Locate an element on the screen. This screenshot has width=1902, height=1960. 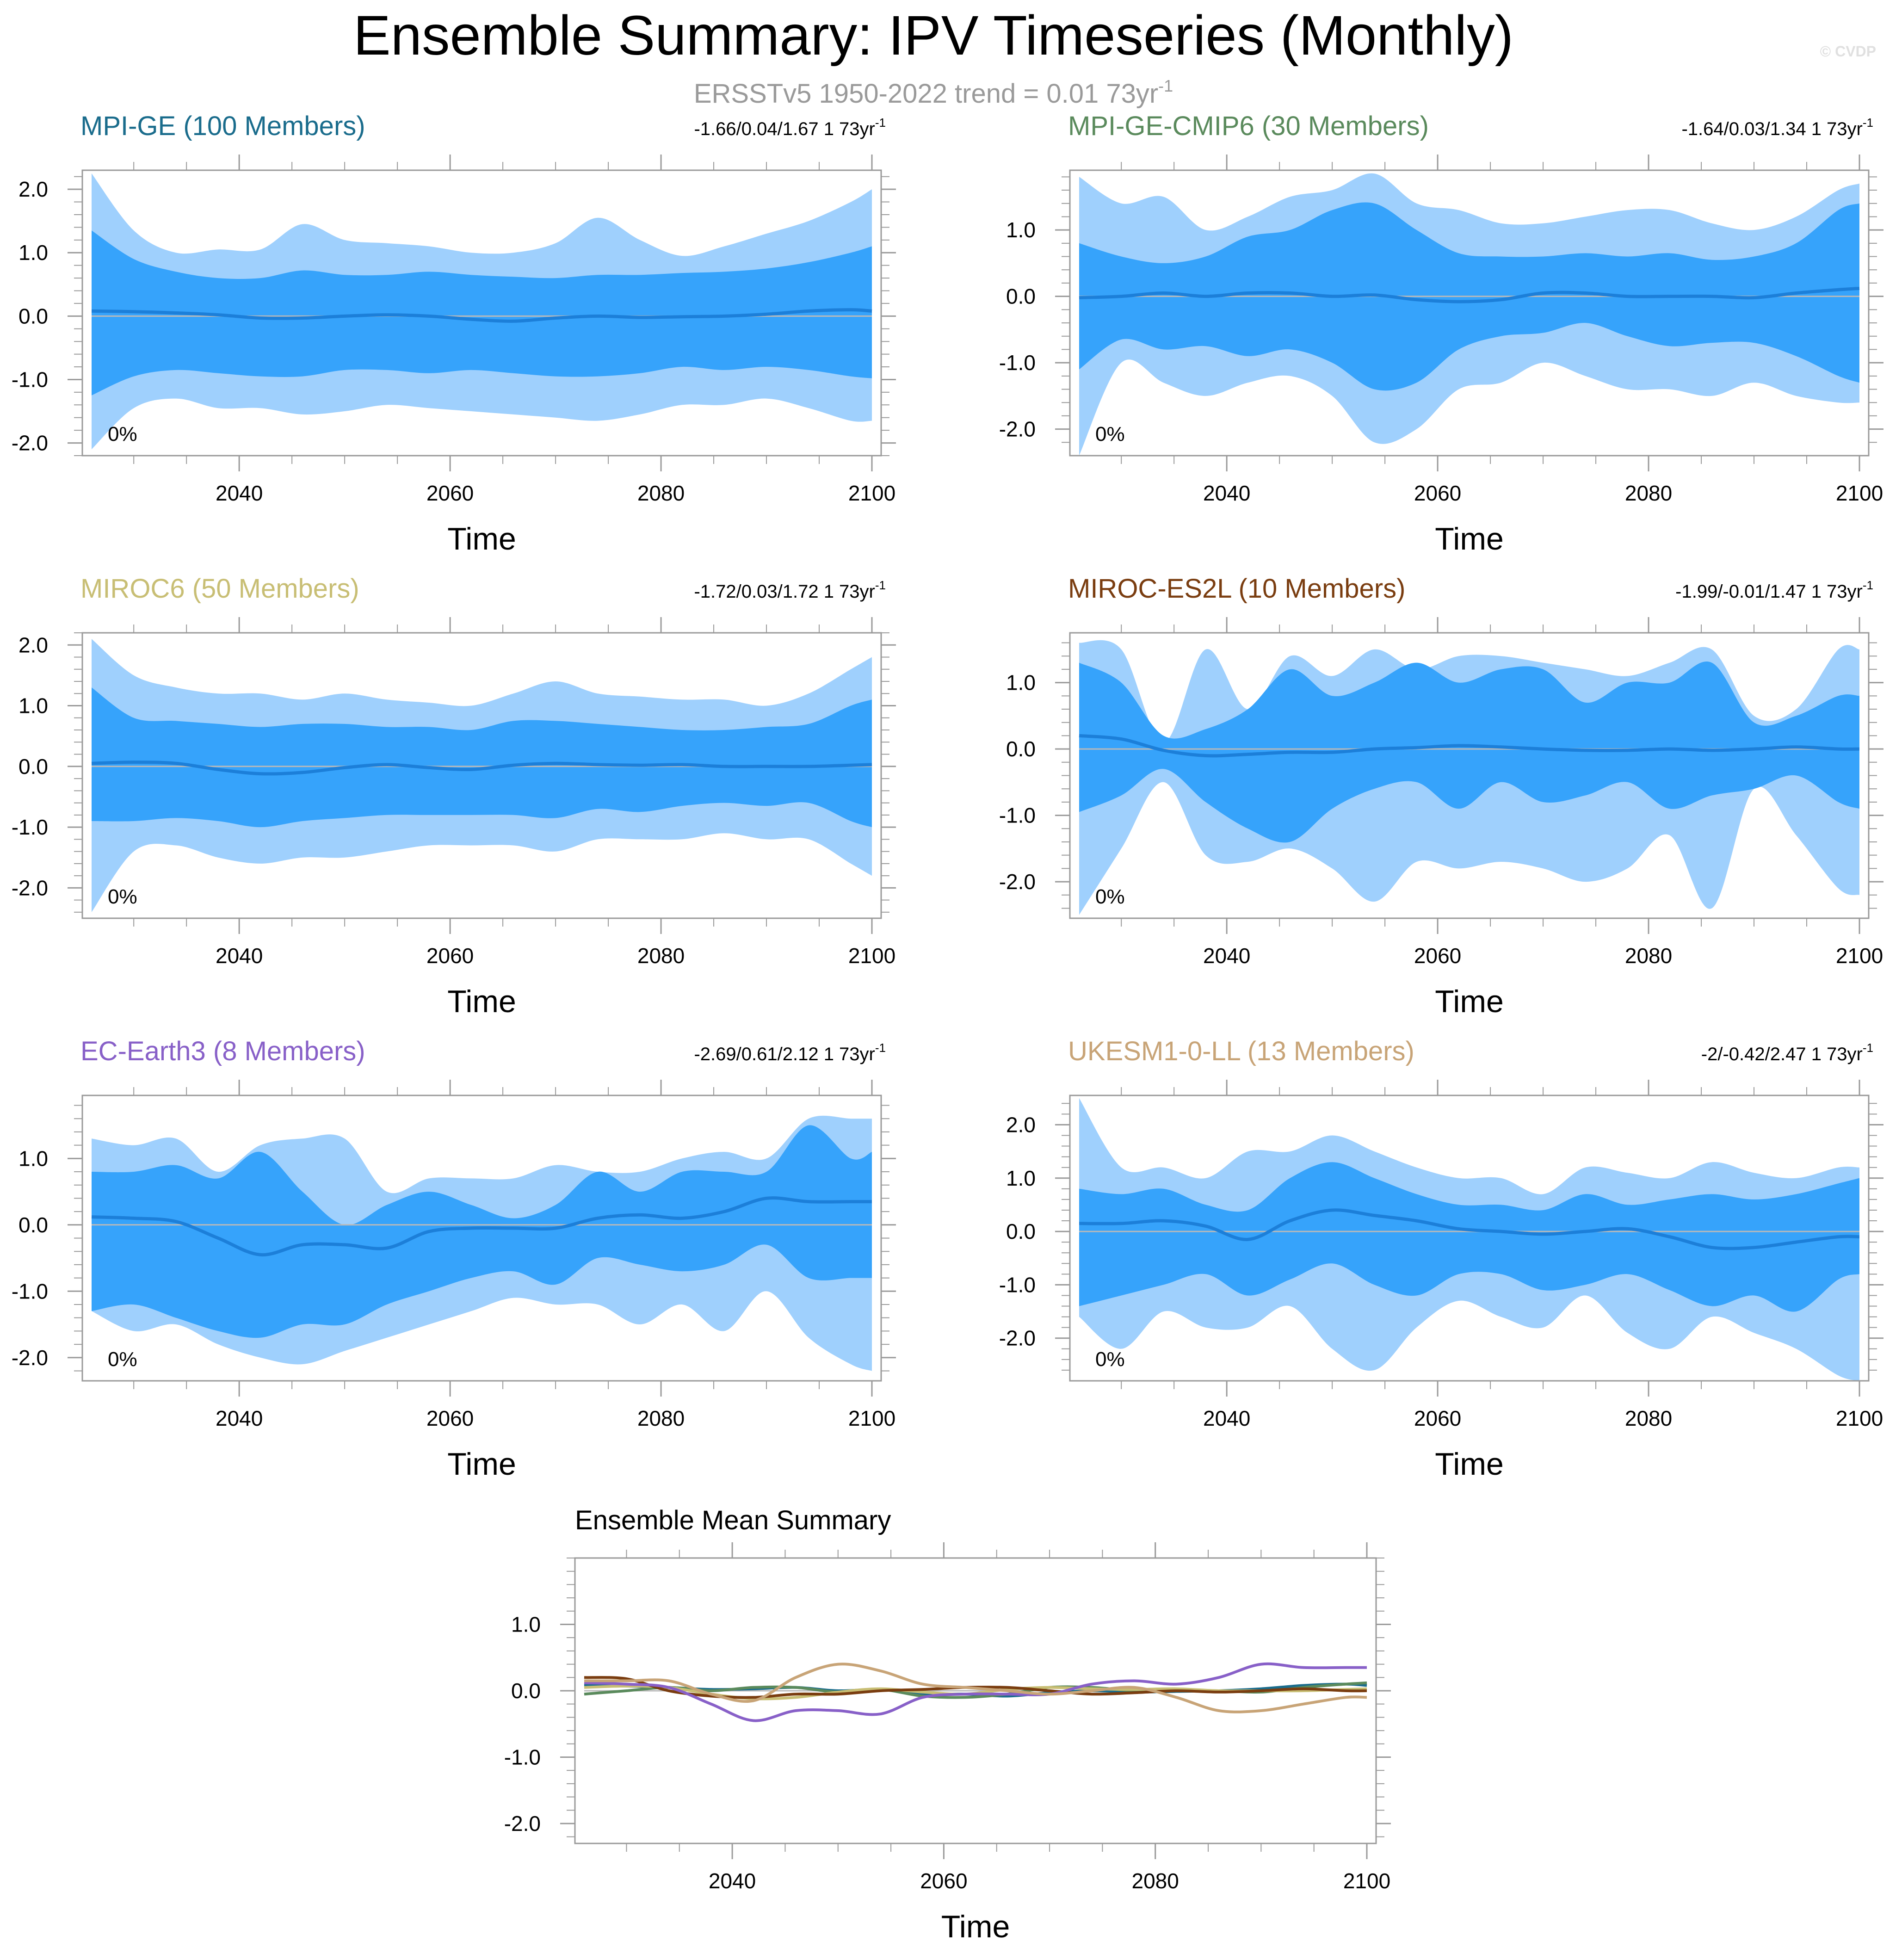
stats-text: -1.72/0.03/1.72 1 73yr is located at coordinates (784, 591).